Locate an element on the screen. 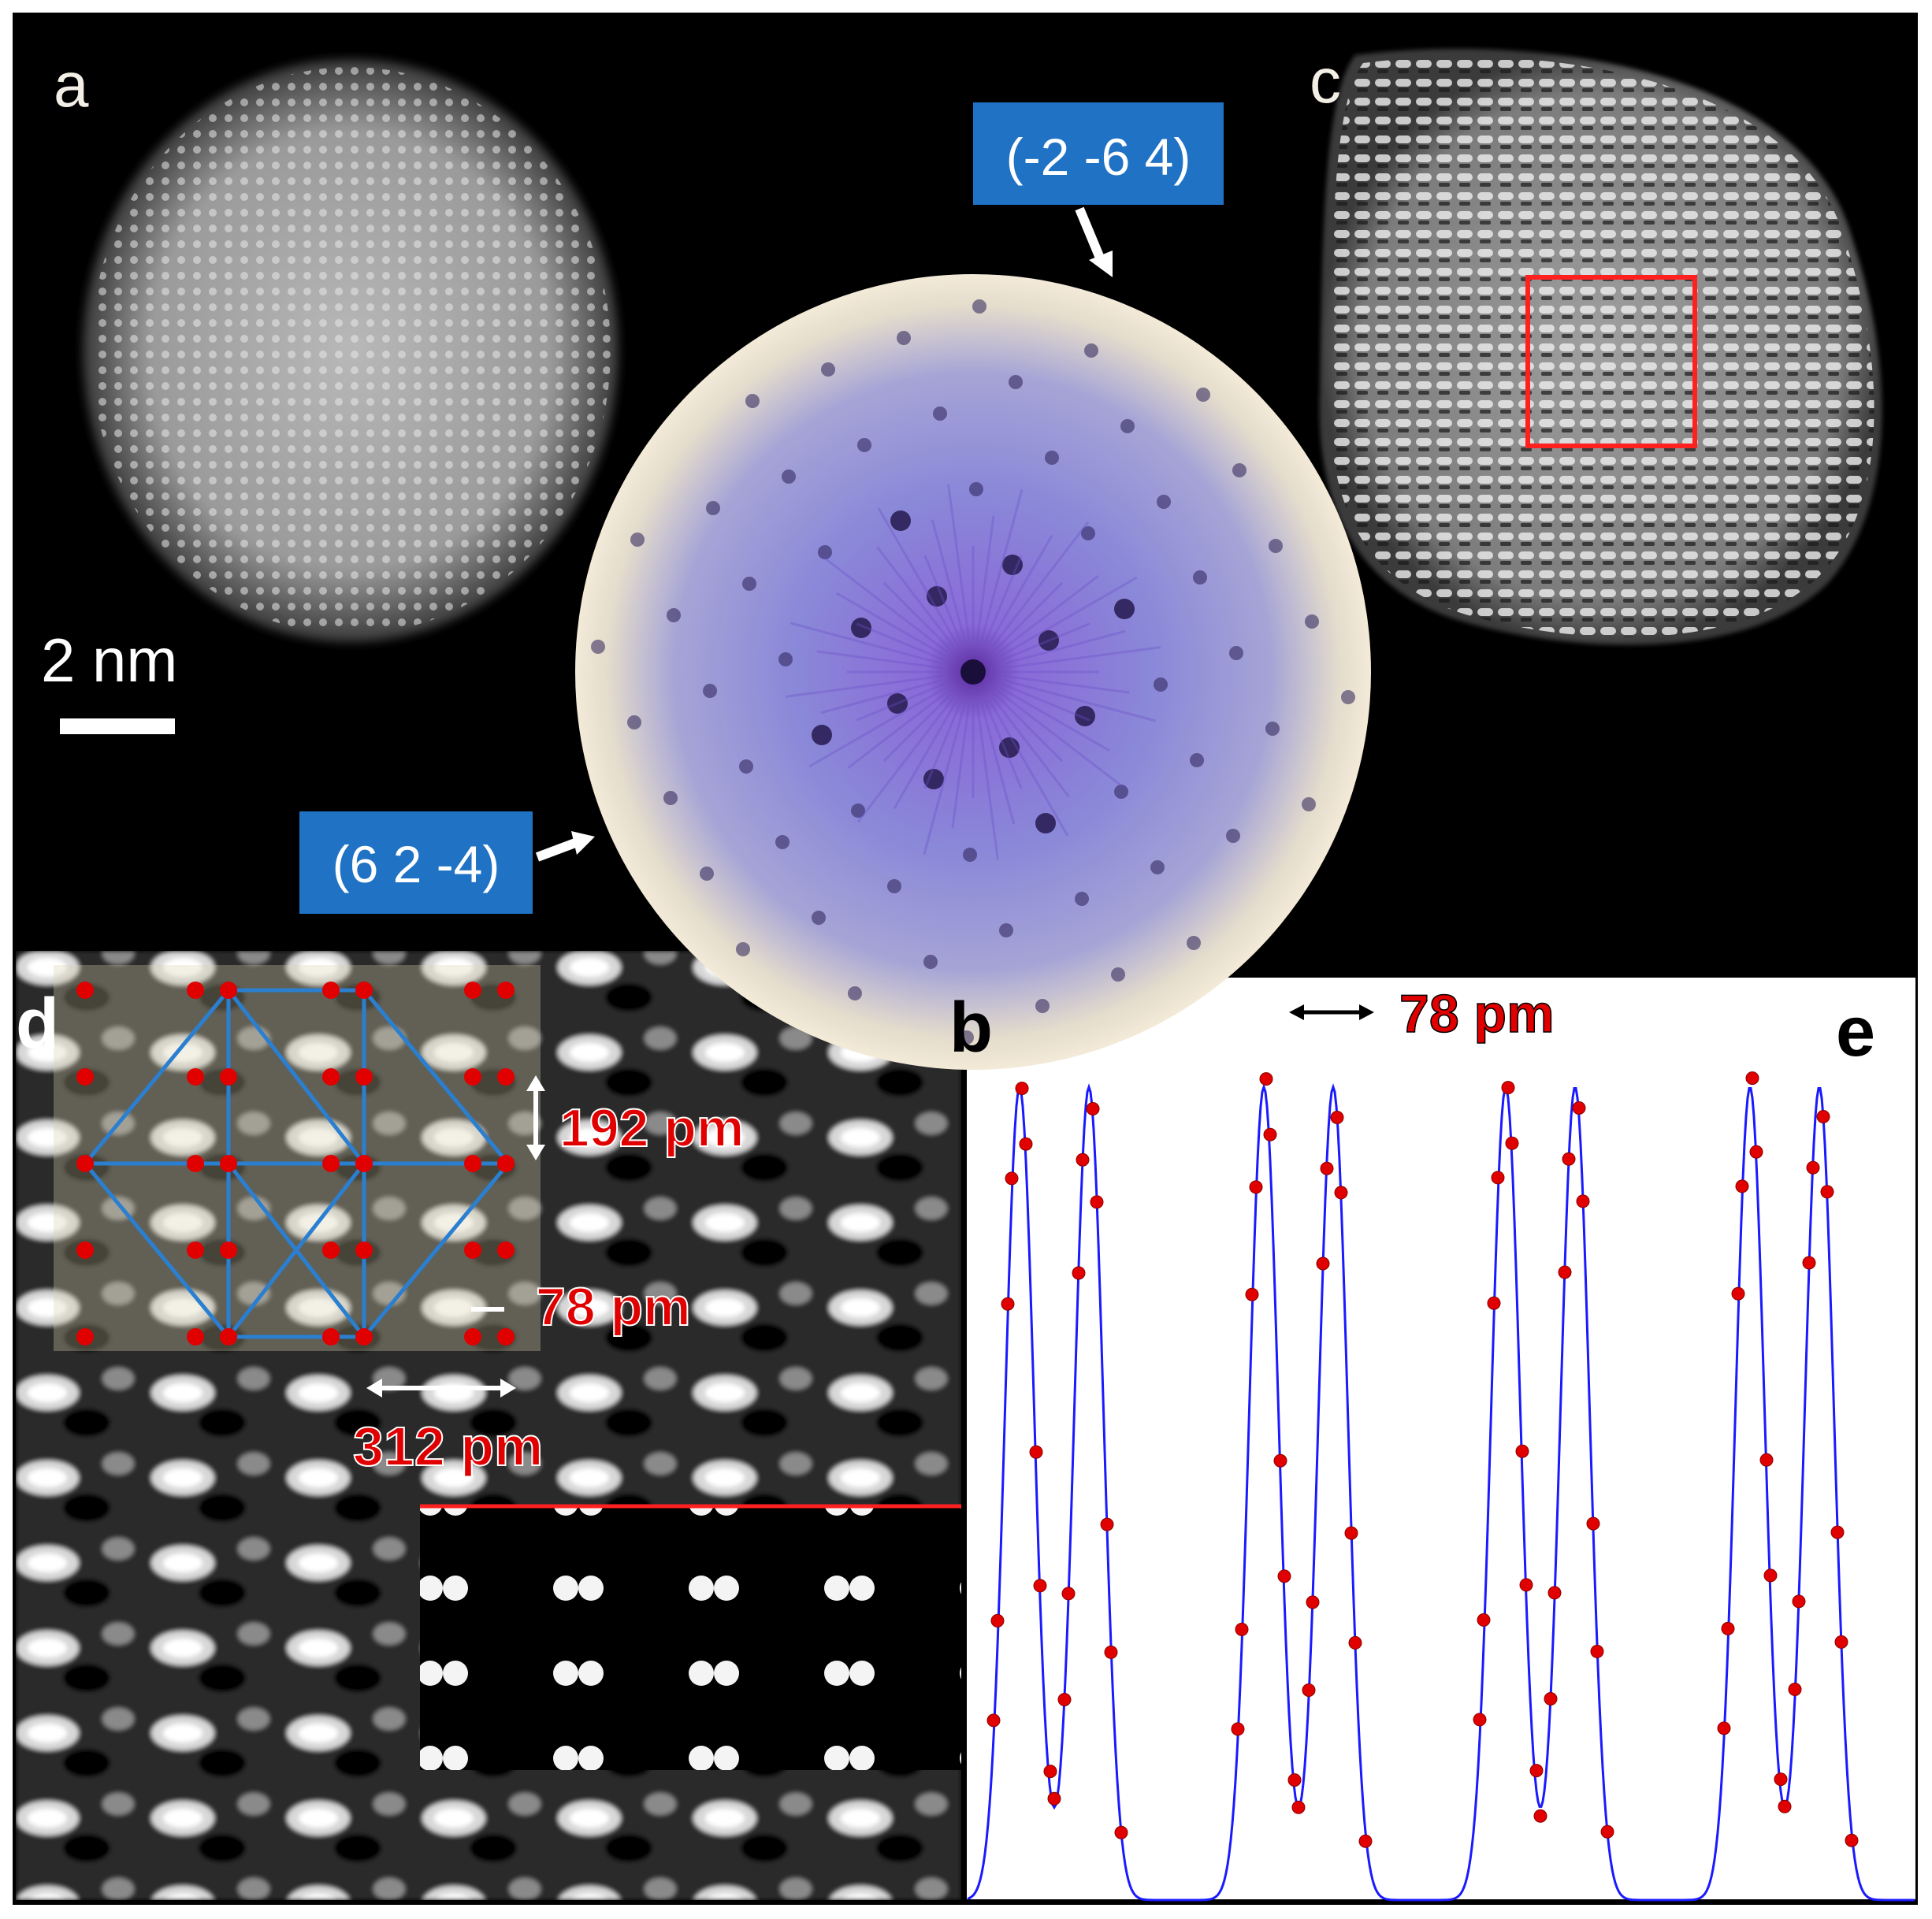  panel-b-label: b is located at coordinates (971, 1028).